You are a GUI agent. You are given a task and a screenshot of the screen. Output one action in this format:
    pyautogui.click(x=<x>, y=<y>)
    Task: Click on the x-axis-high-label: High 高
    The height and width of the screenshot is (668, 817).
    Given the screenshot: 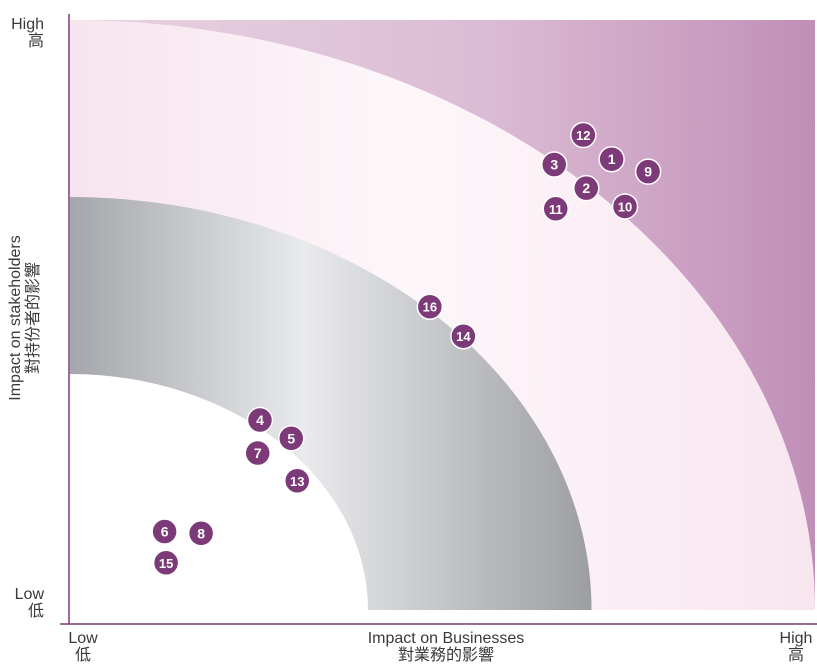 What is the action you would take?
    pyautogui.click(x=796, y=647)
    